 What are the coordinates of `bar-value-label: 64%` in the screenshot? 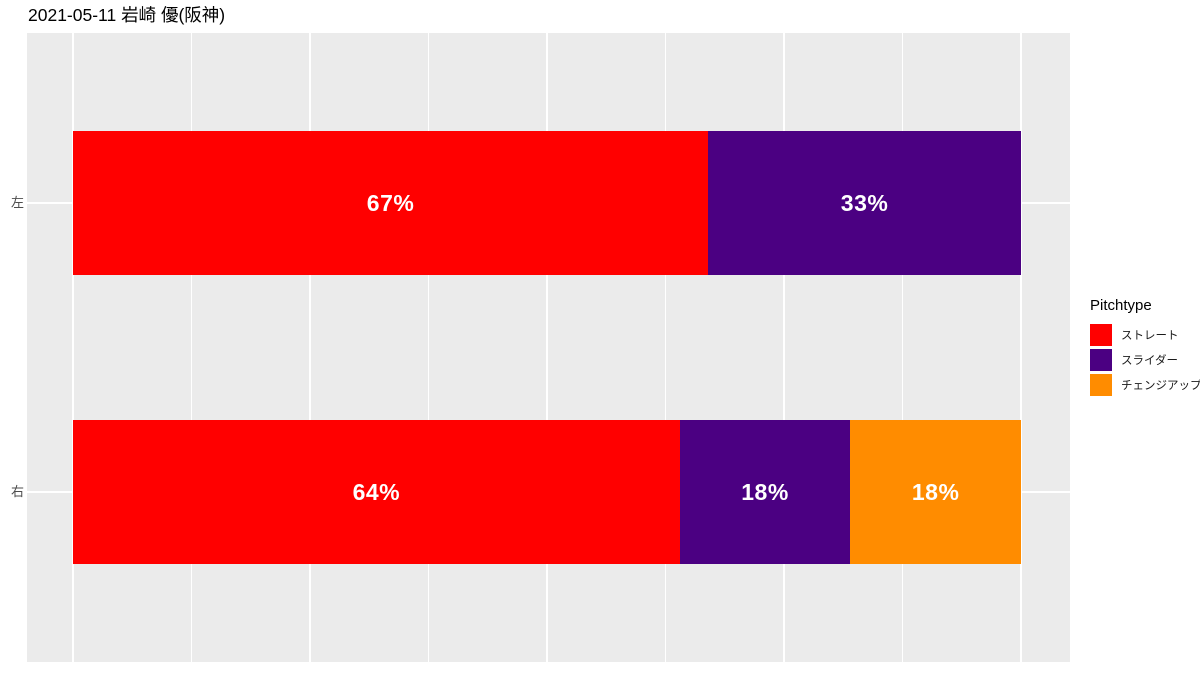 It's located at (376, 491).